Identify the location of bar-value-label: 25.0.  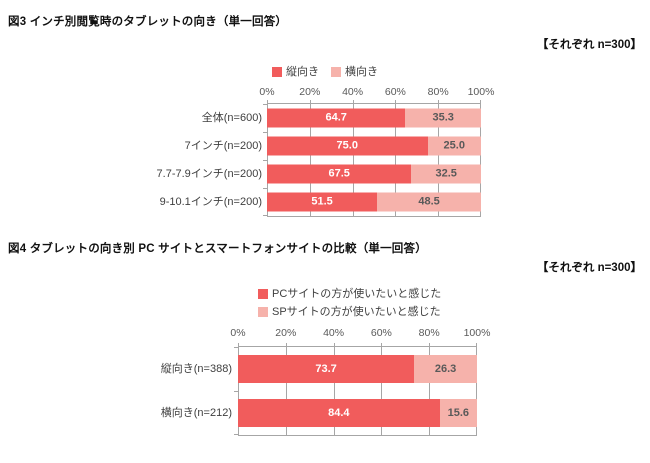
(454, 145).